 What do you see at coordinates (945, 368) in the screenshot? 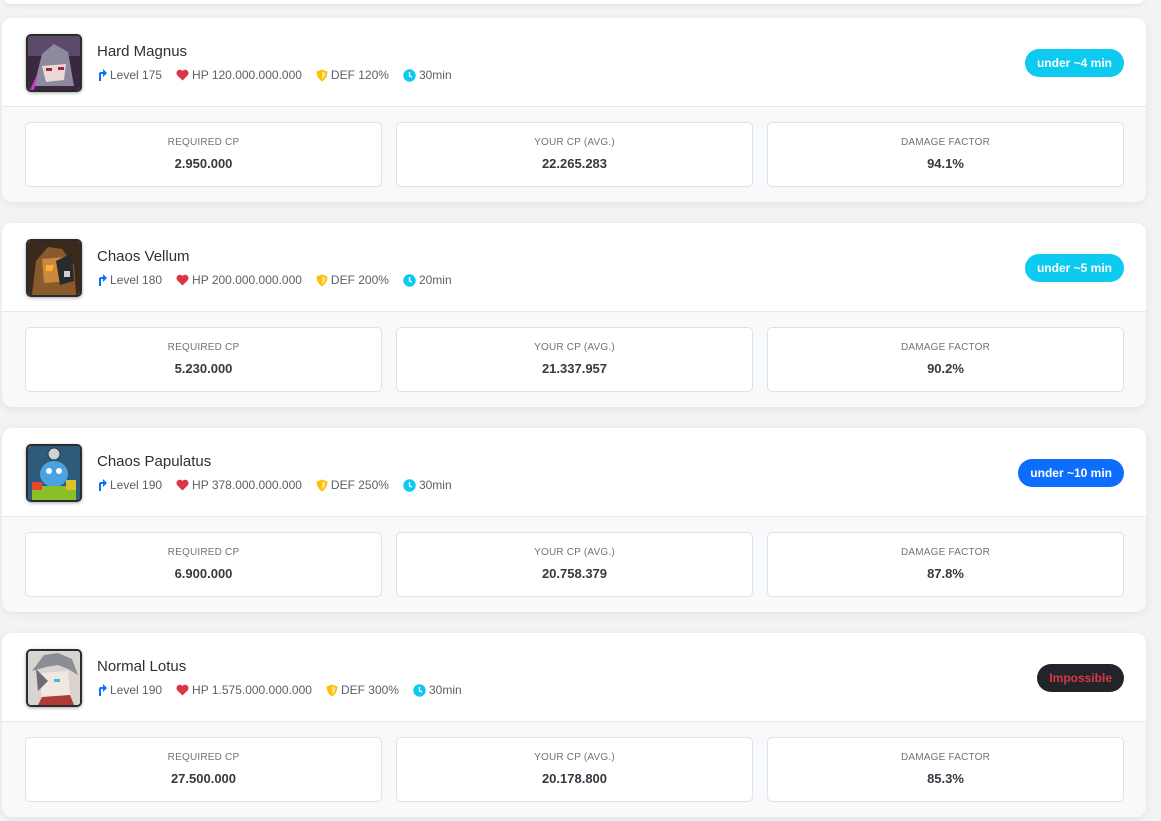
I see `damage-factor-value: 90.2%` at bounding box center [945, 368].